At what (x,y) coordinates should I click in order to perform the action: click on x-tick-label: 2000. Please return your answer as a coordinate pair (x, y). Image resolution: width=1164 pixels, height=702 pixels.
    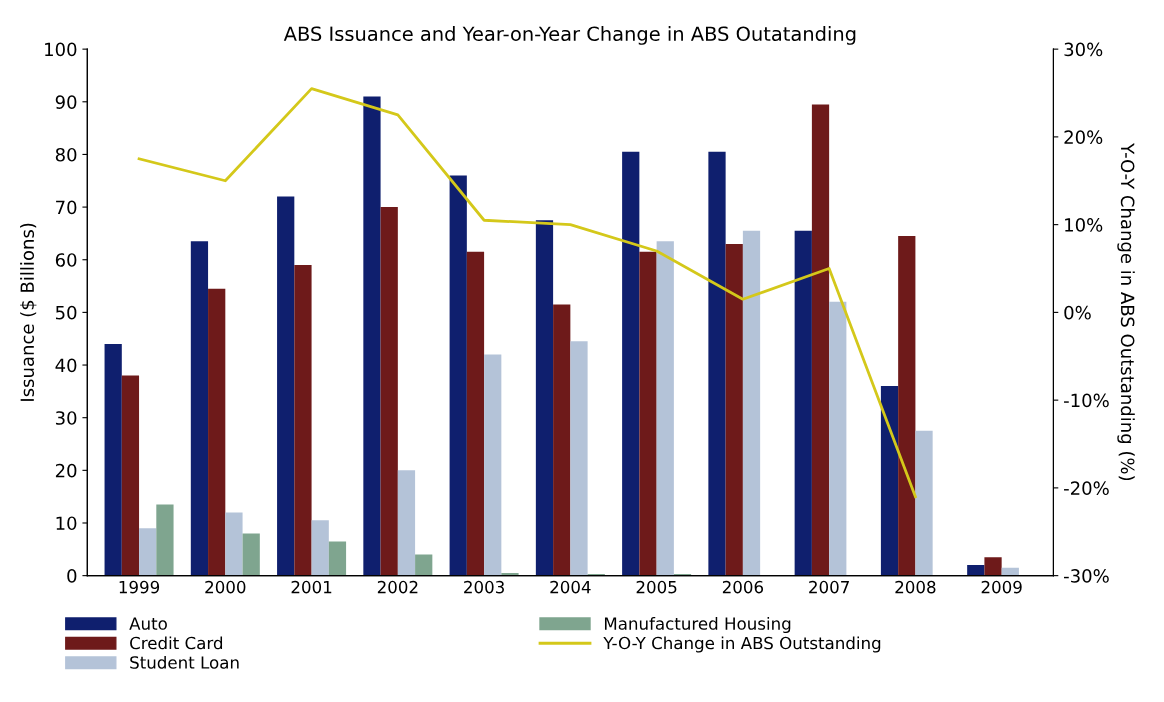
    Looking at the image, I should click on (225, 587).